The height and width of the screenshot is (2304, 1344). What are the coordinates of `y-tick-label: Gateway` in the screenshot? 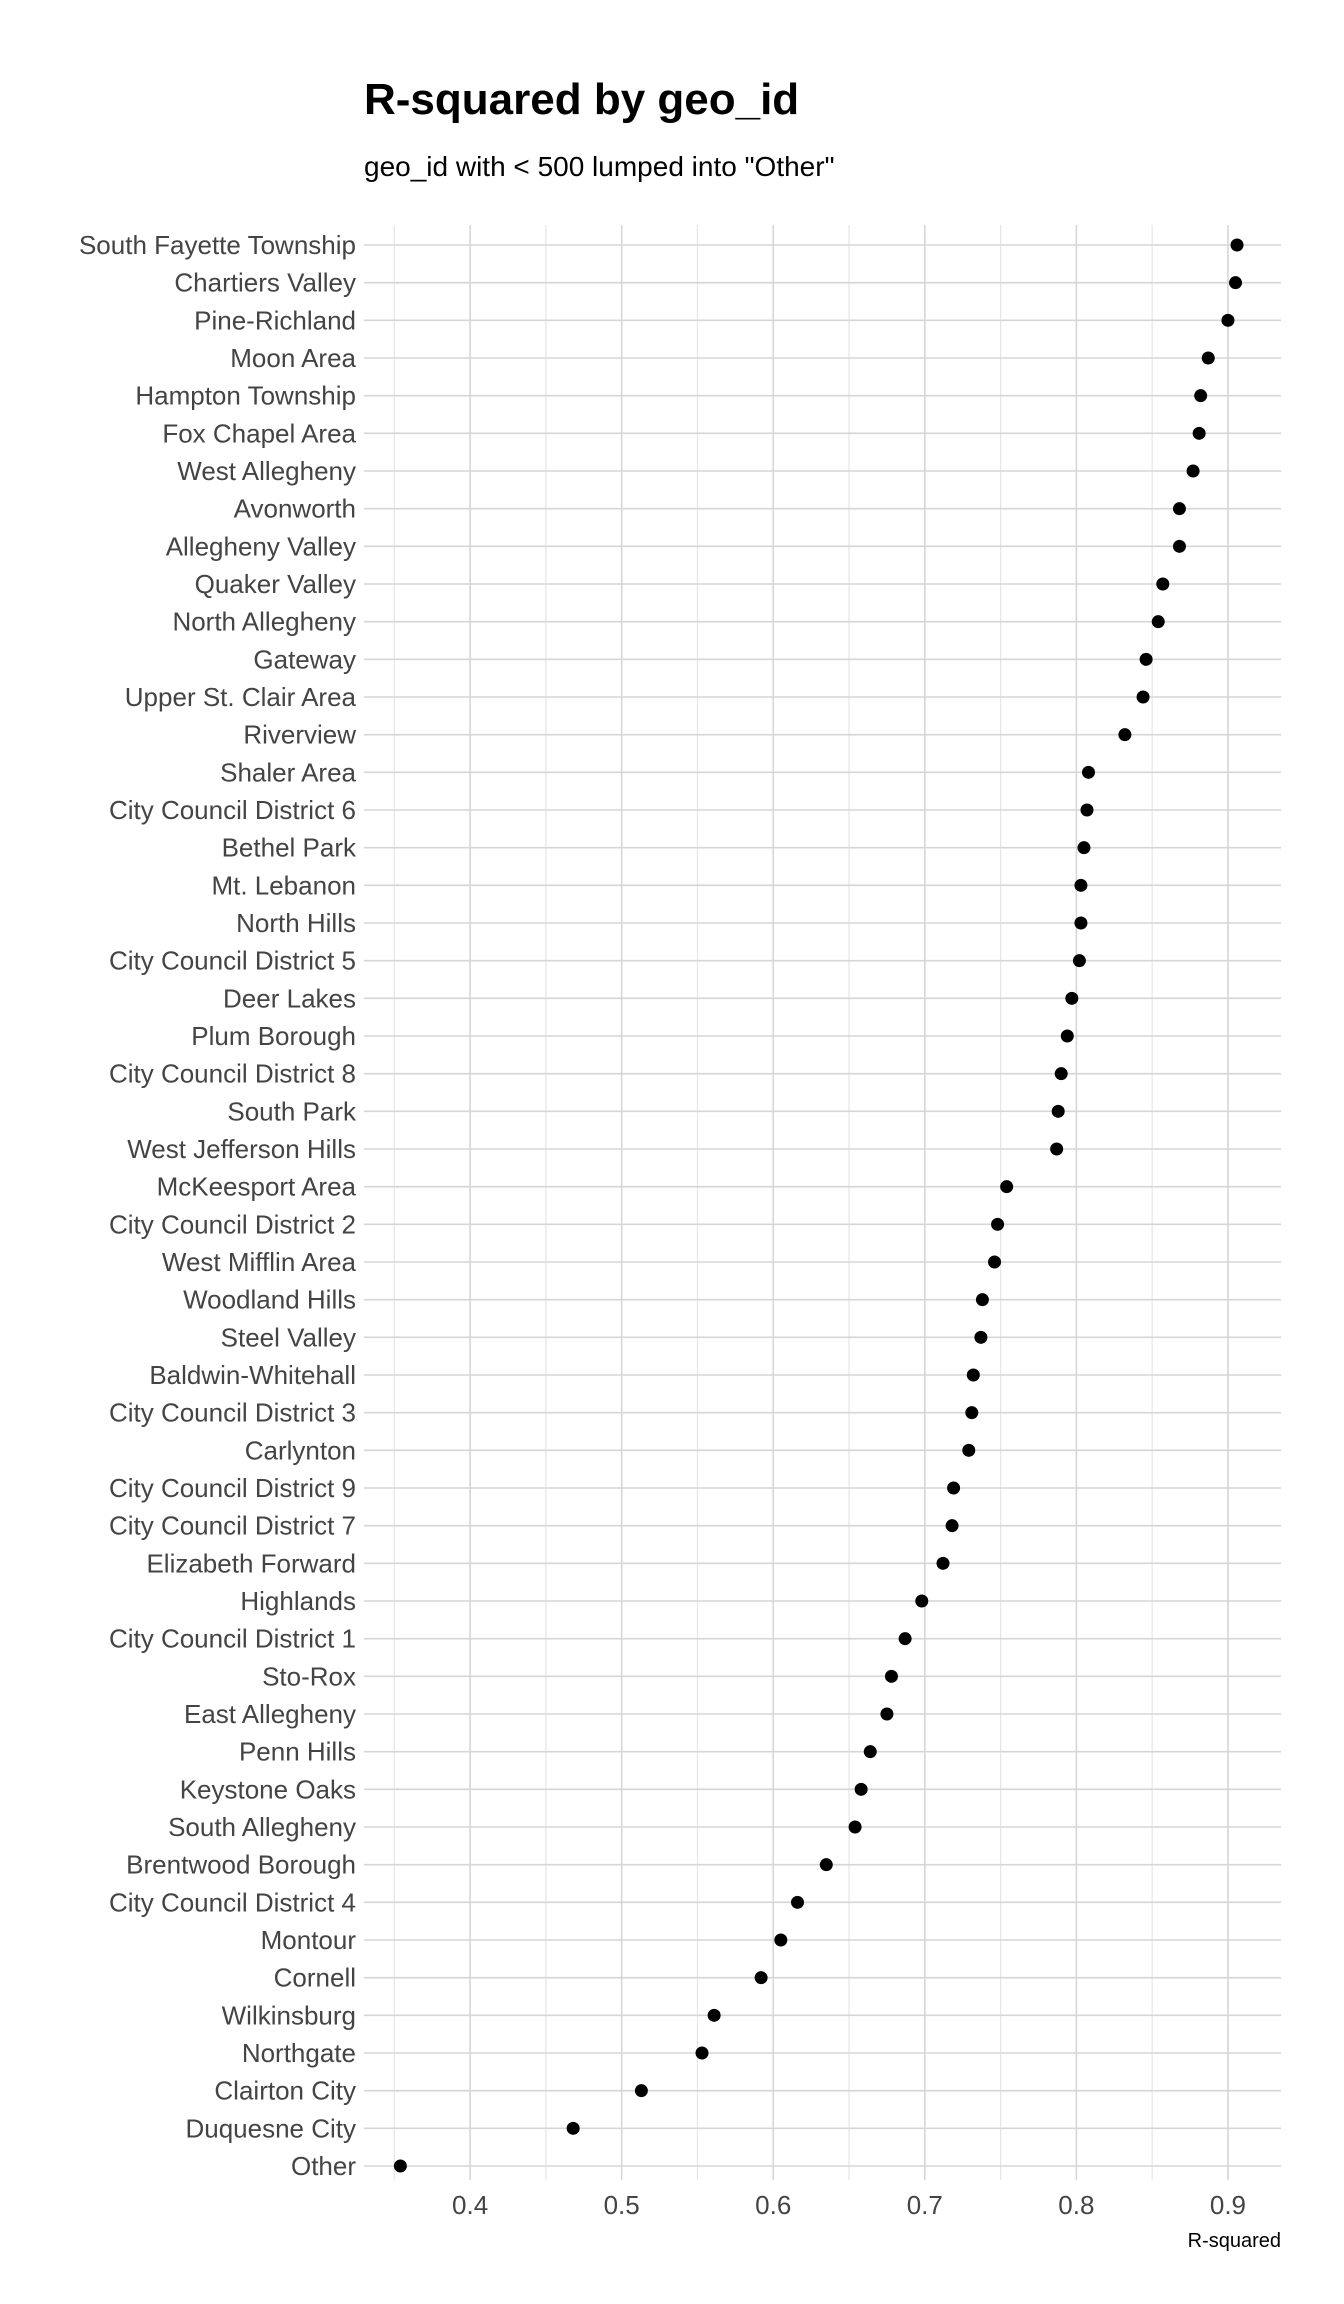 It's located at (304, 659).